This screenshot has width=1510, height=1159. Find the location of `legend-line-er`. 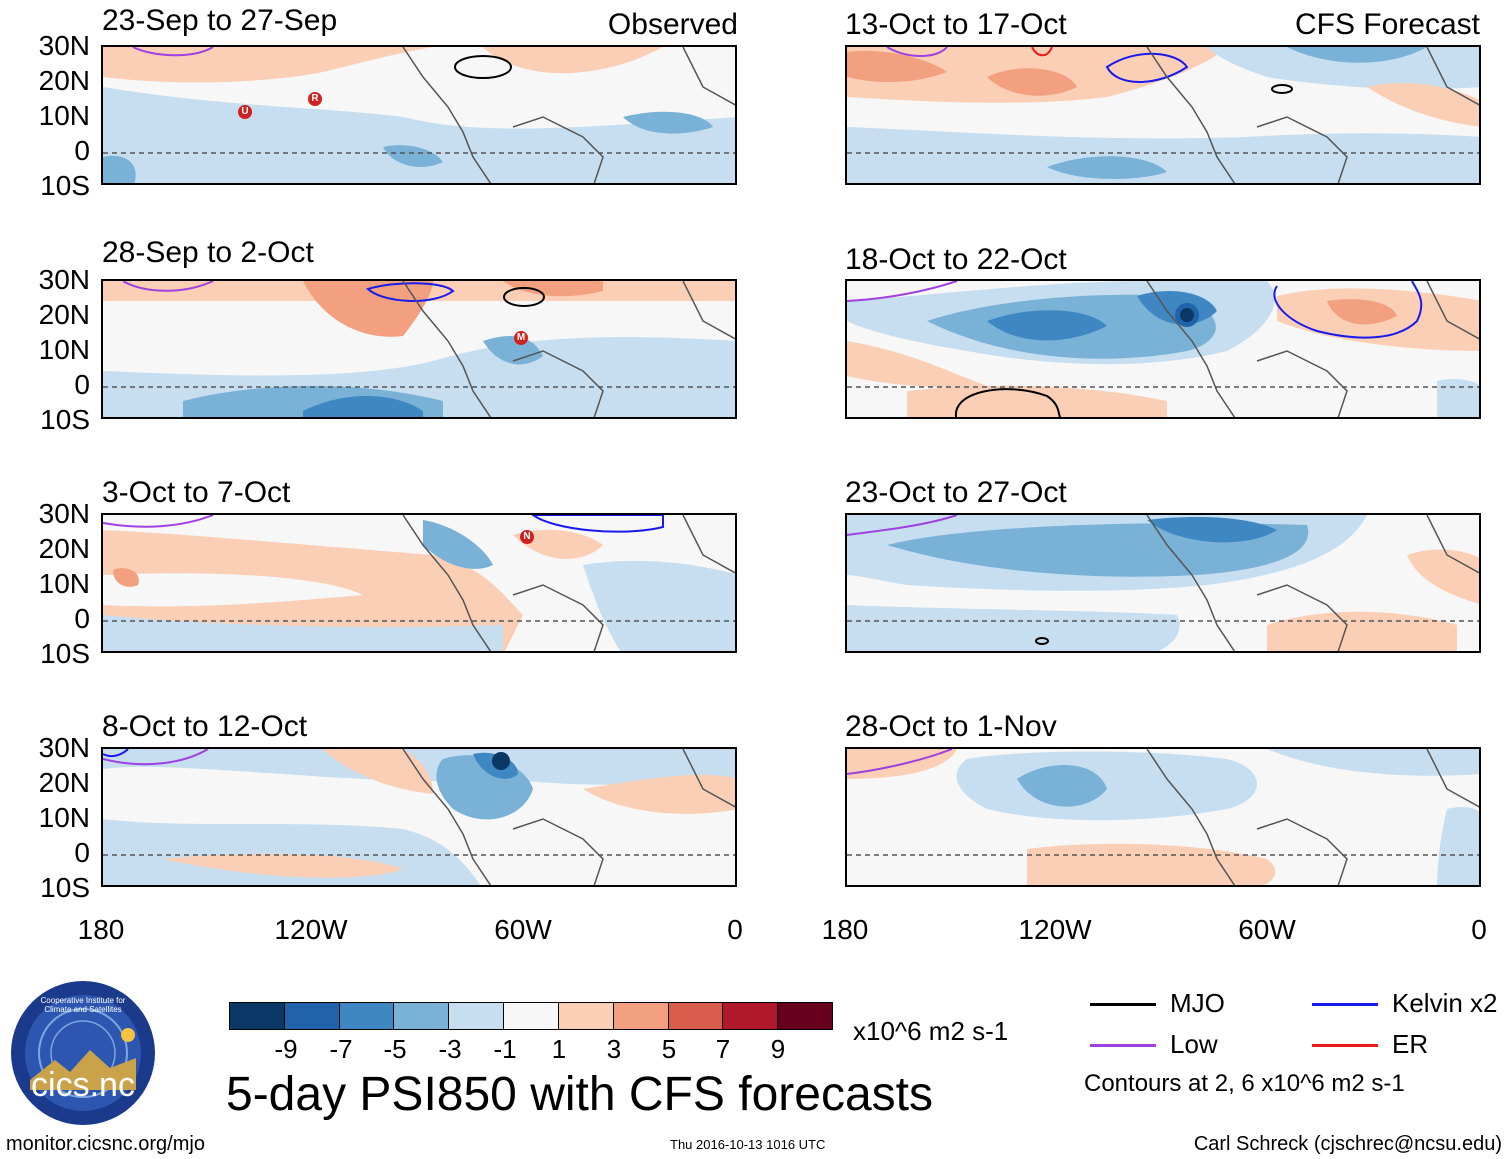

legend-line-er is located at coordinates (1345, 1045).